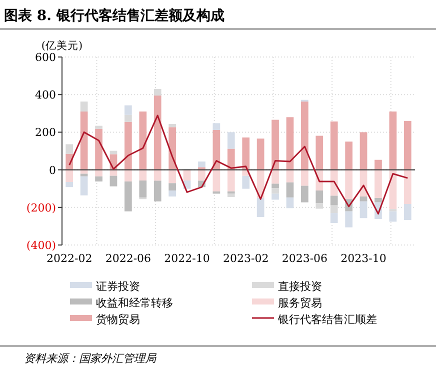 Image resolution: width=436 pixels, height=378 pixels. What do you see at coordinates (114, 15) in the screenshot?
I see `chart-title: 图表 8. 银行代客结售汇差额及构成` at bounding box center [114, 15].